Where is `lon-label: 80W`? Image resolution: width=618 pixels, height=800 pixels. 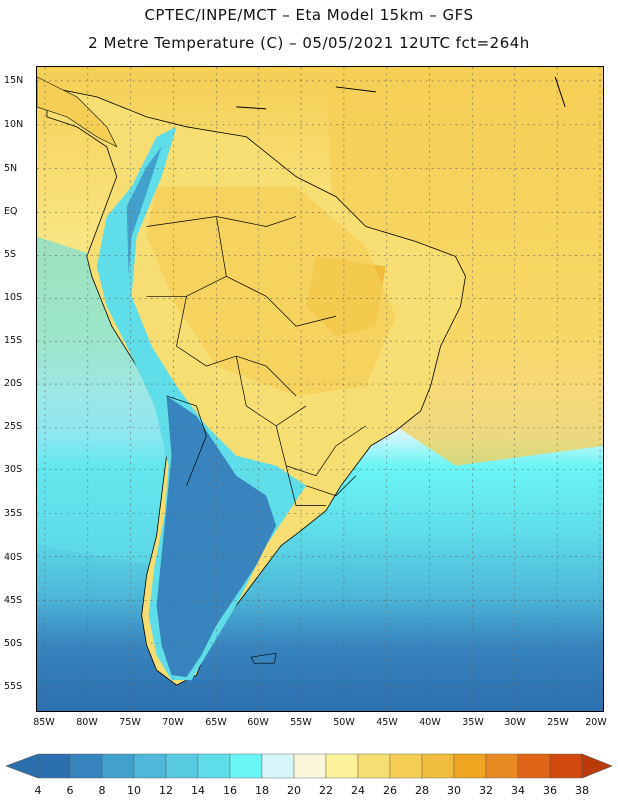
lon-label: 80W is located at coordinates (87, 722).